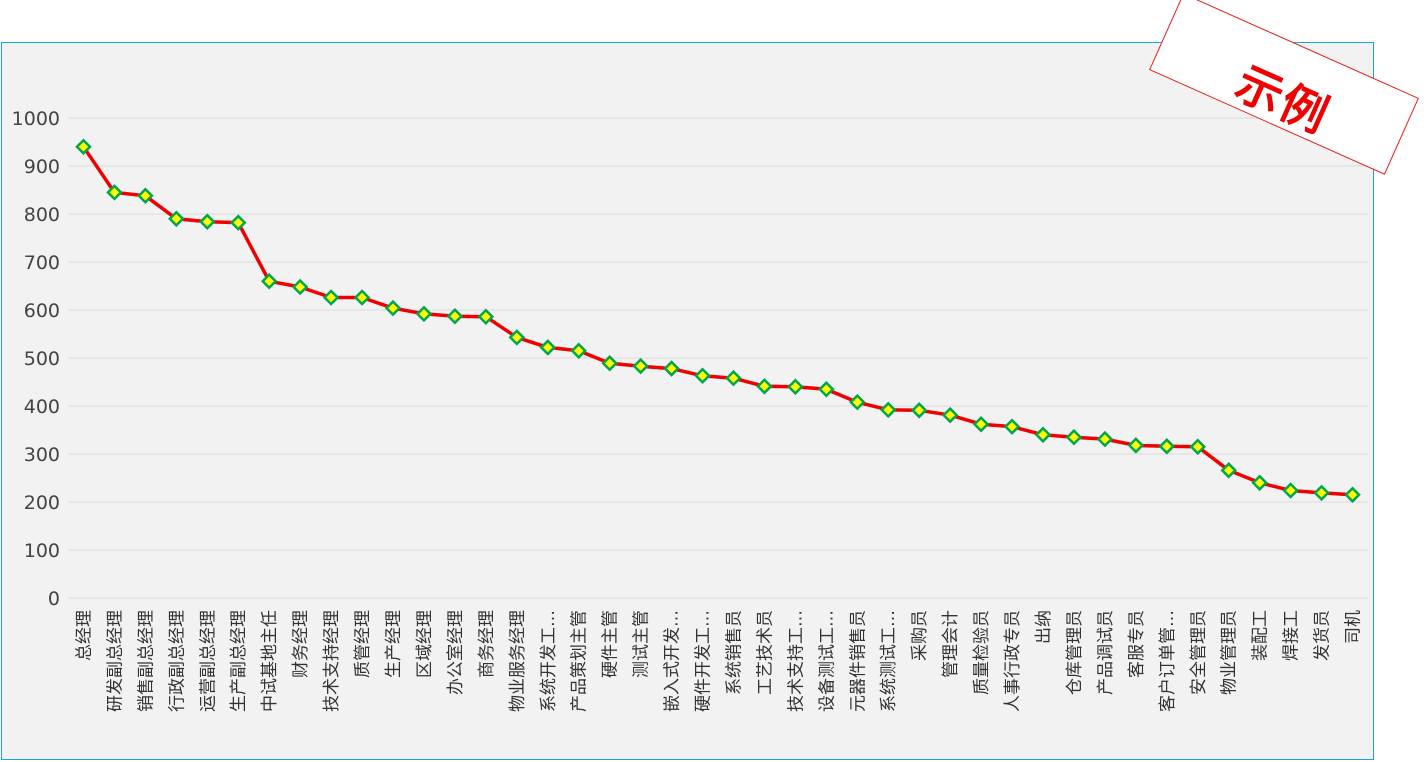 The image size is (1427, 762). What do you see at coordinates (42, 503) in the screenshot?
I see `y-tick-label: 200` at bounding box center [42, 503].